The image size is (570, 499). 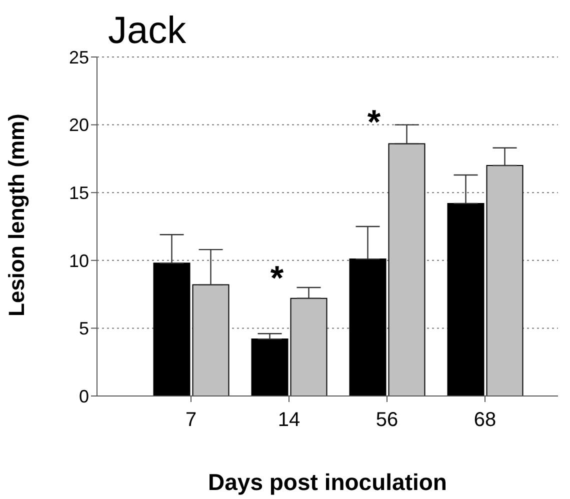 What do you see at coordinates (78, 260) in the screenshot?
I see `y-tick-label: 10` at bounding box center [78, 260].